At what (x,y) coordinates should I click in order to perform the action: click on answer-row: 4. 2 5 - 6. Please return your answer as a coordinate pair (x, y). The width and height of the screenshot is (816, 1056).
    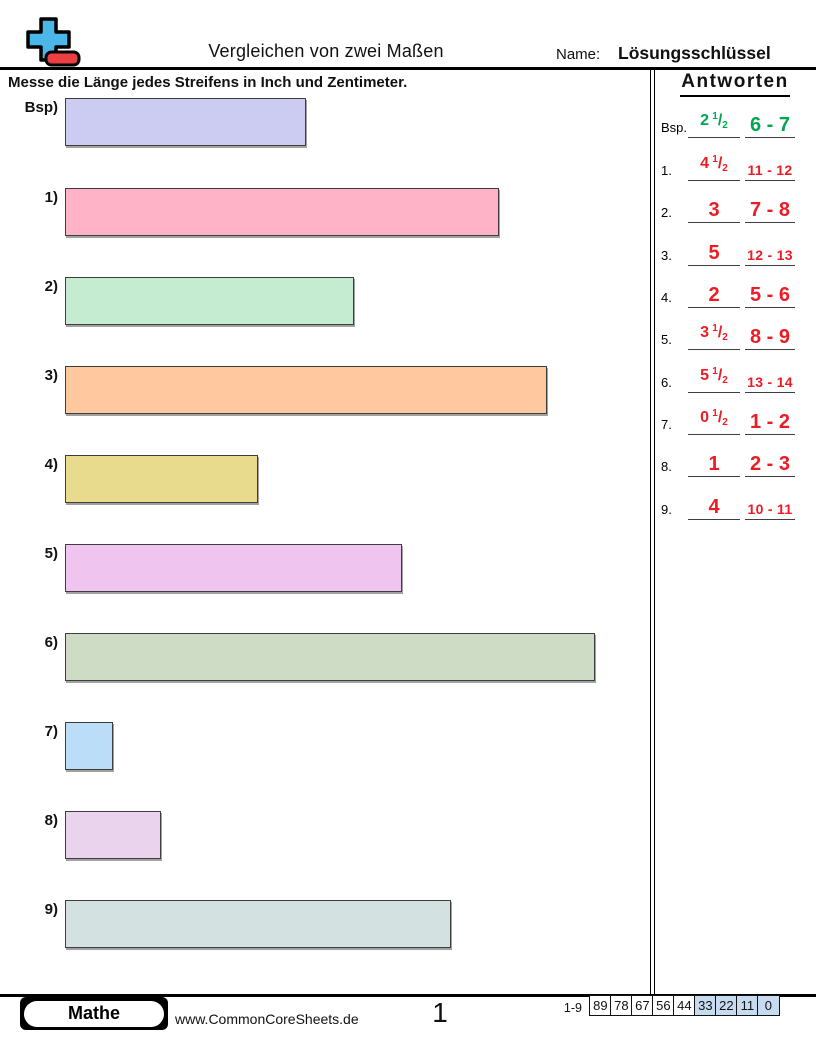
    Looking at the image, I should click on (735, 293).